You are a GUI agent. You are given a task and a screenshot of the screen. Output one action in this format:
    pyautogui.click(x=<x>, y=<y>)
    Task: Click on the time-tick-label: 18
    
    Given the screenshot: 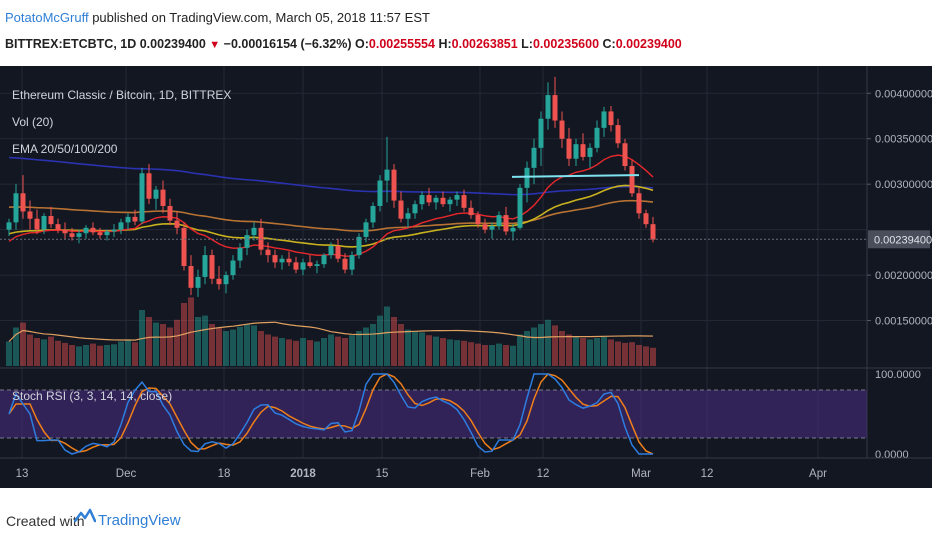 What is the action you would take?
    pyautogui.click(x=224, y=474)
    